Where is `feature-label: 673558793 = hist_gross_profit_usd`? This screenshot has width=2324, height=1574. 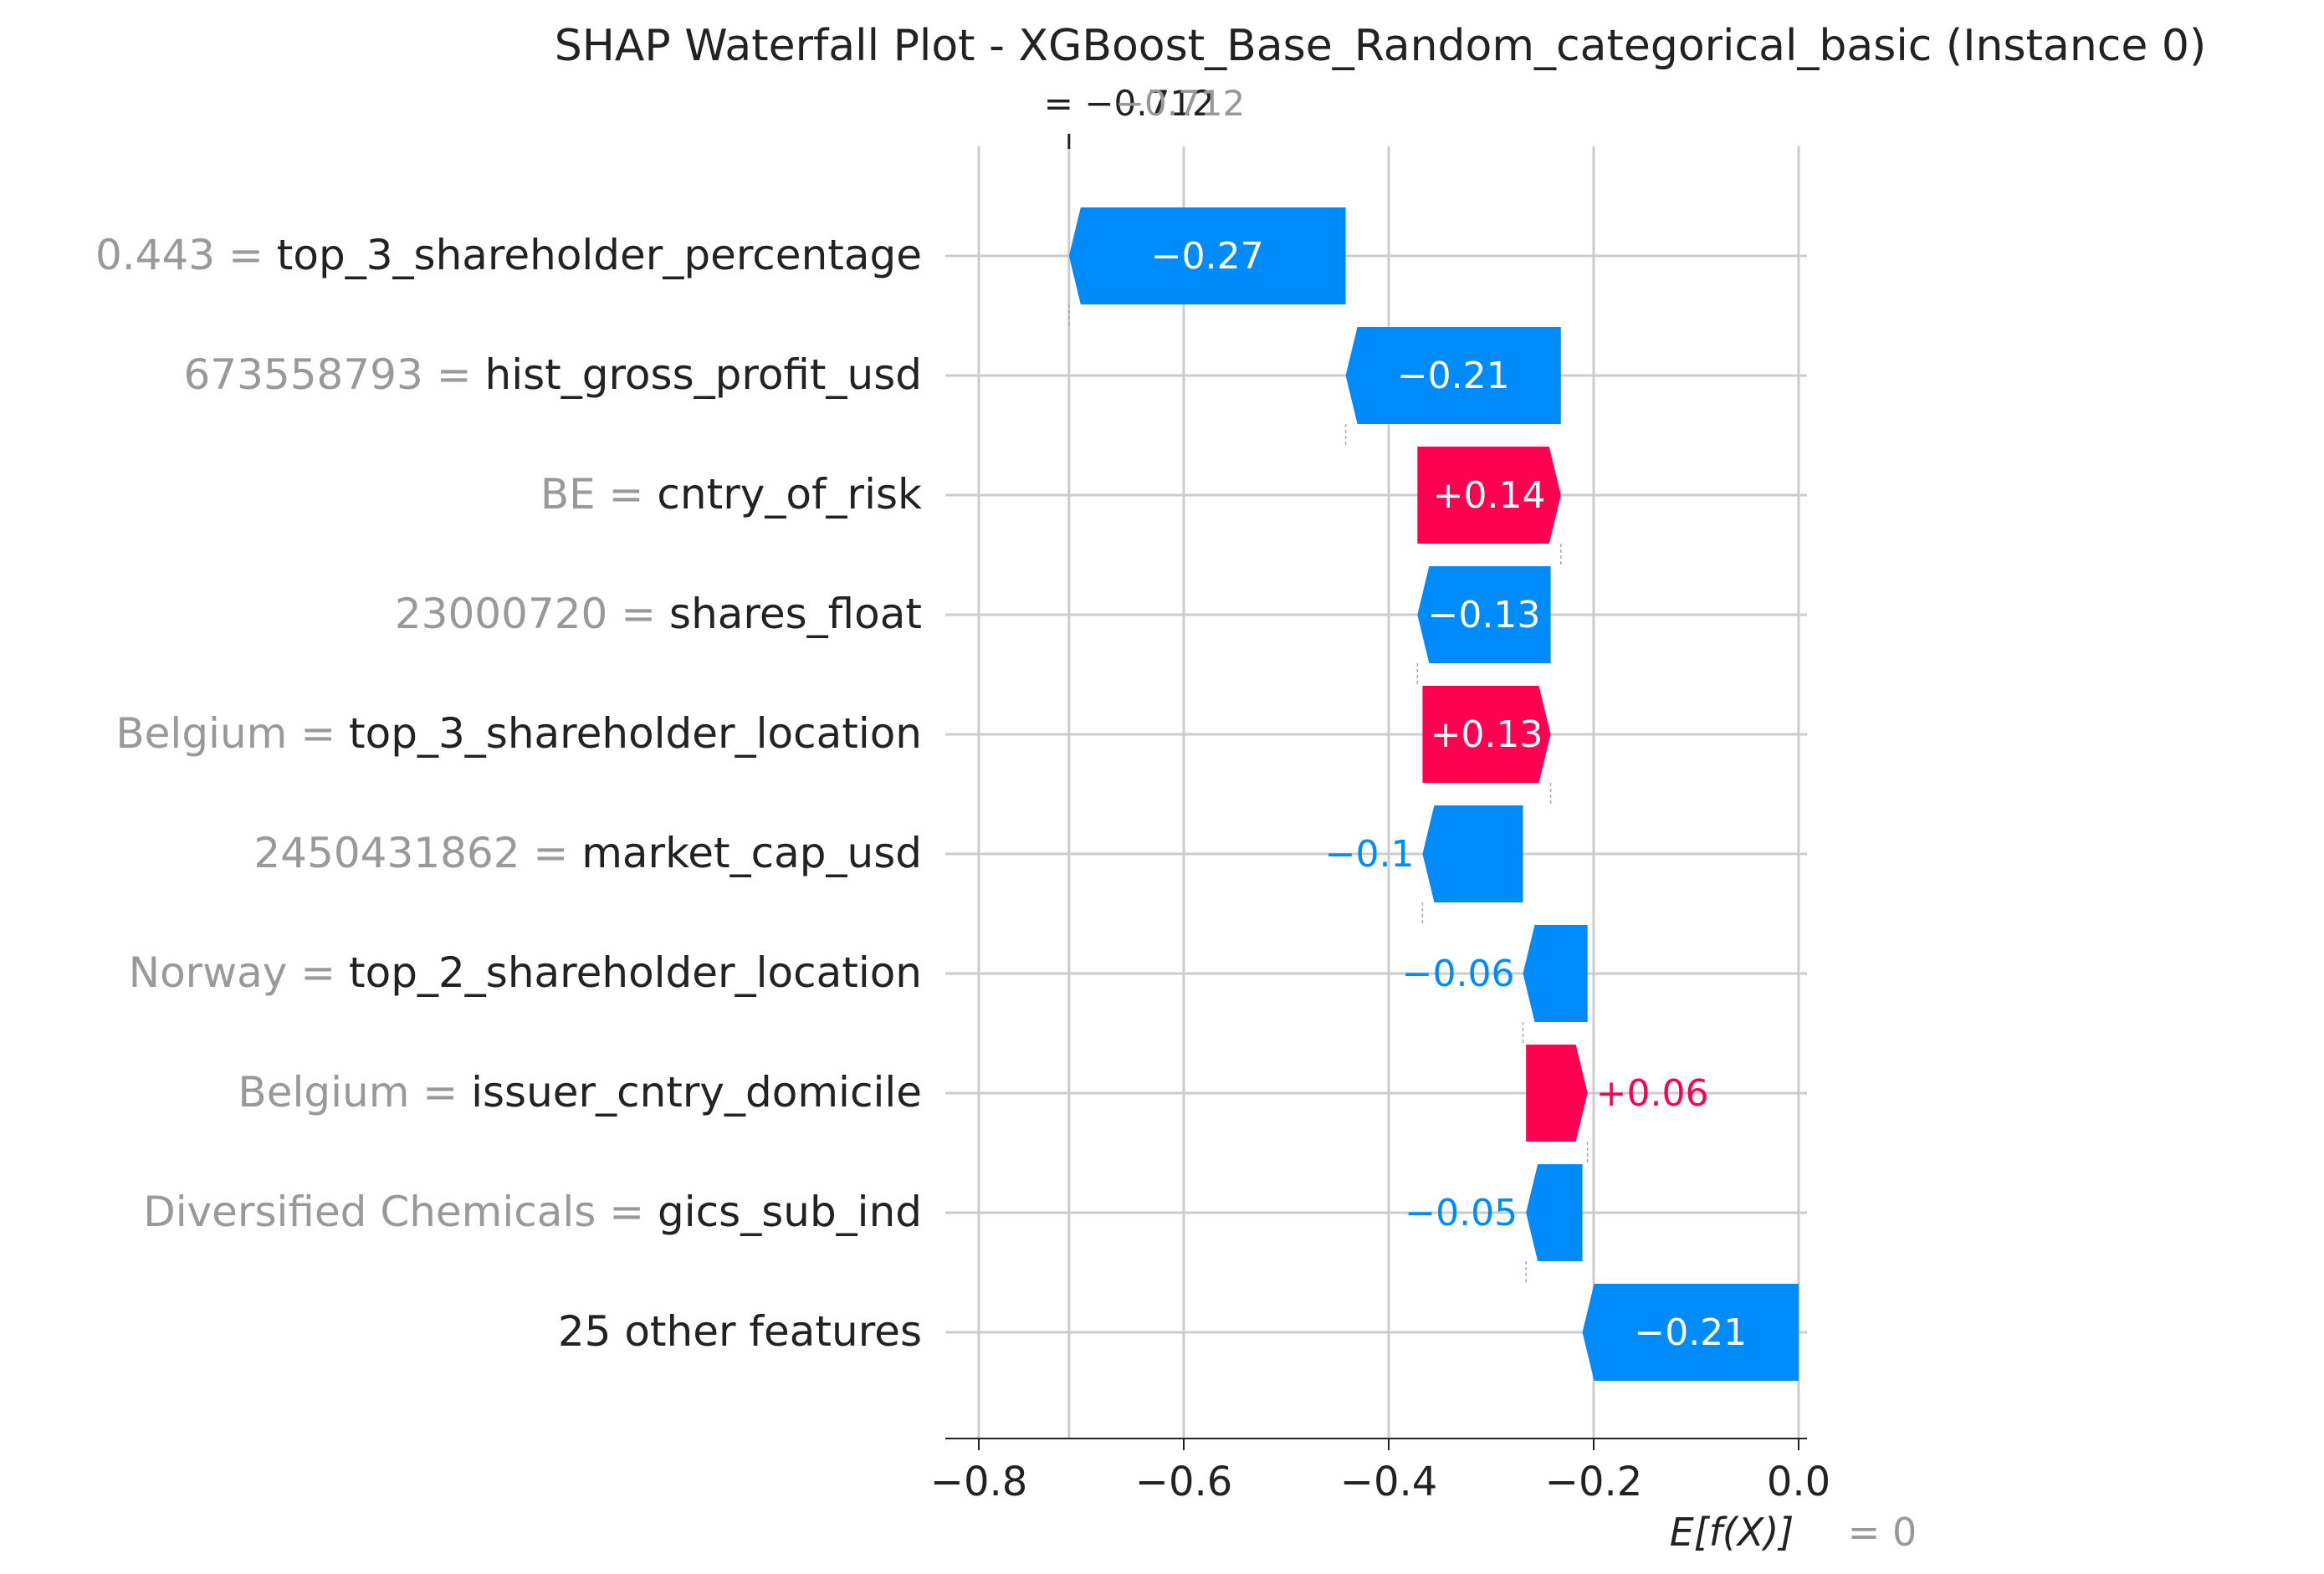
feature-label: 673558793 = hist_gross_profit_usd is located at coordinates (554, 374).